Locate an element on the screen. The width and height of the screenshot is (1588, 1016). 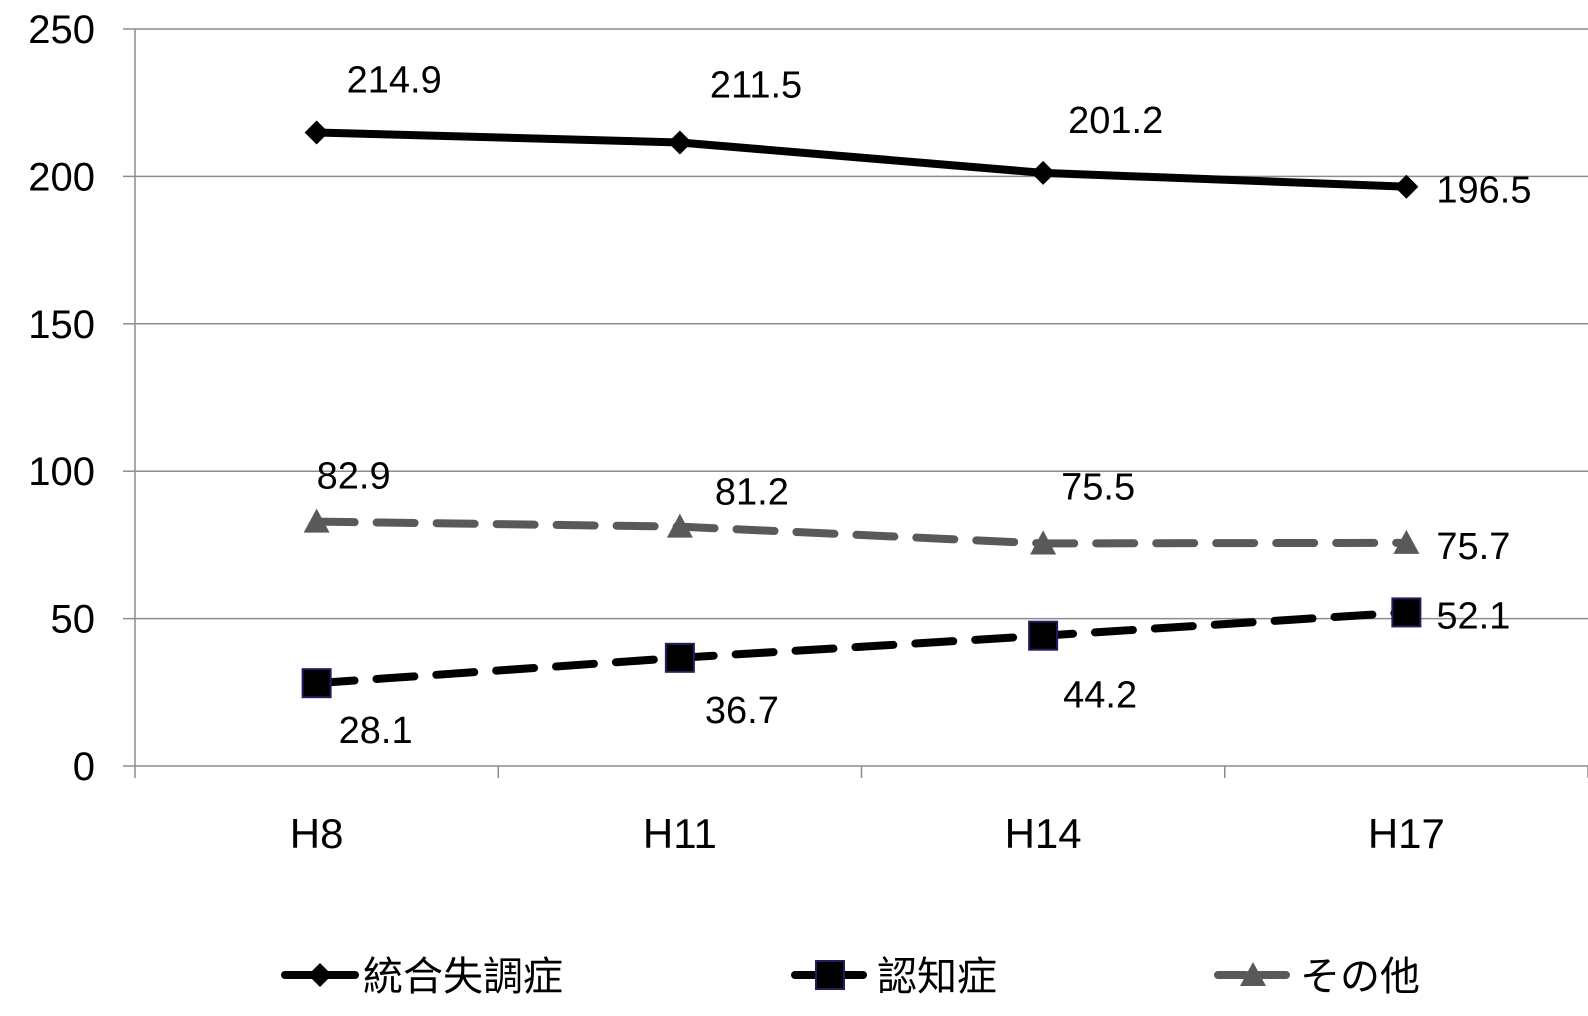
legend-item: 認知症 is located at coordinates (894, 977).